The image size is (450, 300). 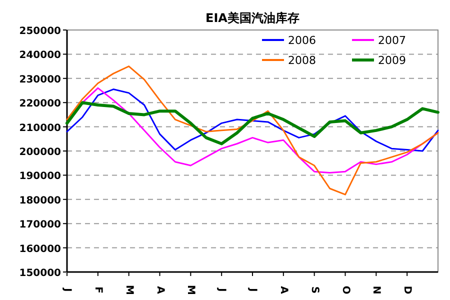 I want to click on y-tick-label: 180000, so click(x=40, y=200).